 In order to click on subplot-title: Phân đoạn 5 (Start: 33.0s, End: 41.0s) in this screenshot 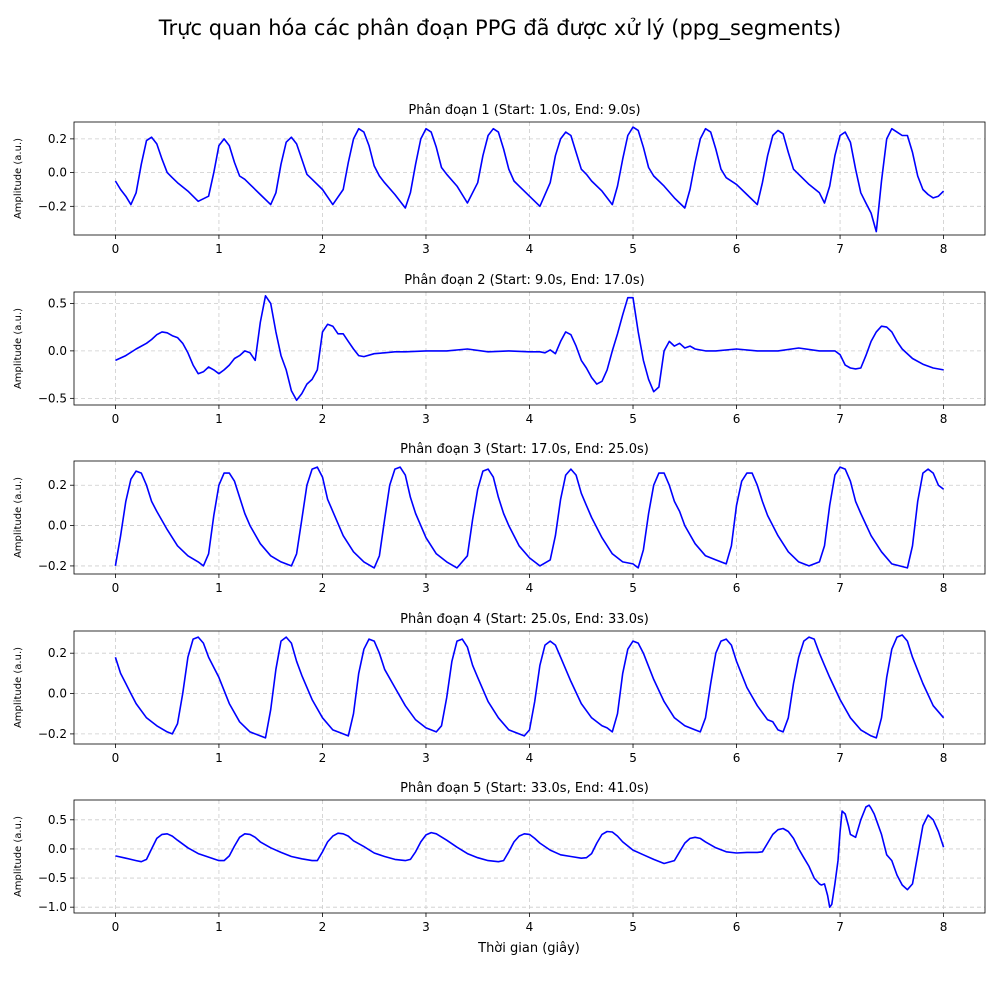, I will do `click(524, 788)`.